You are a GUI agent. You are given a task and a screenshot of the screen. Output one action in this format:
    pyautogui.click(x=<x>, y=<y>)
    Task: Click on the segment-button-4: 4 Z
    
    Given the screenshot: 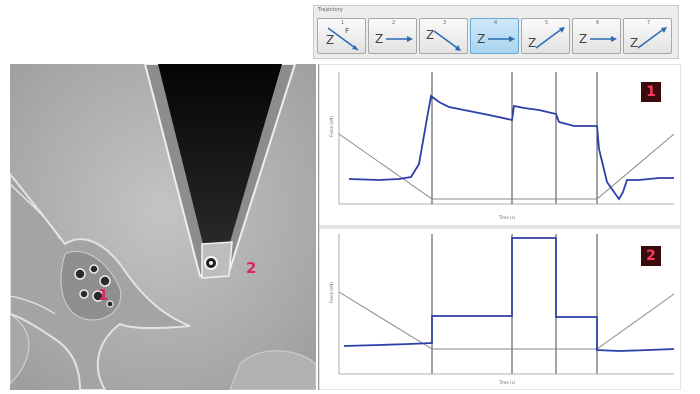 What is the action you would take?
    pyautogui.click(x=494, y=36)
    